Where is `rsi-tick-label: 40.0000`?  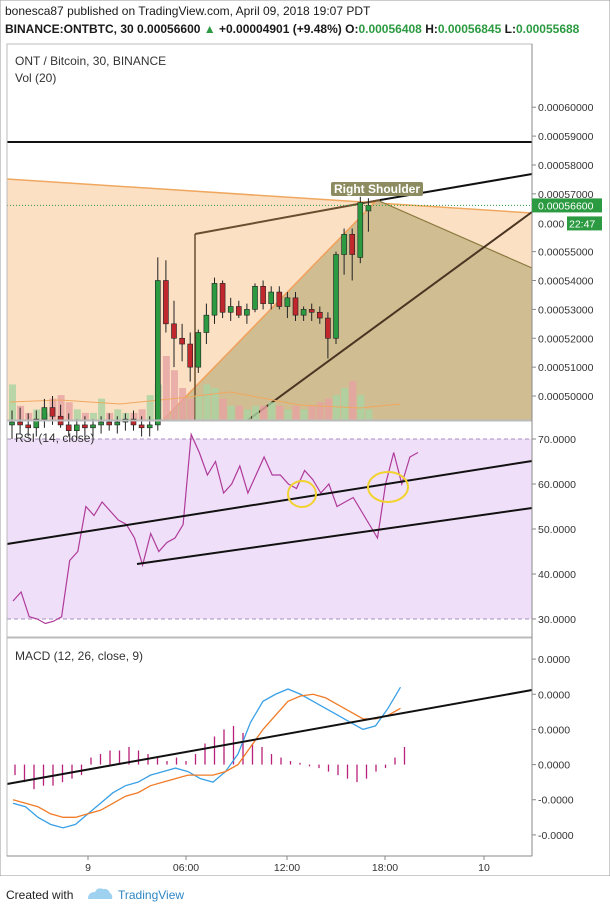 rsi-tick-label: 40.0000 is located at coordinates (557, 575).